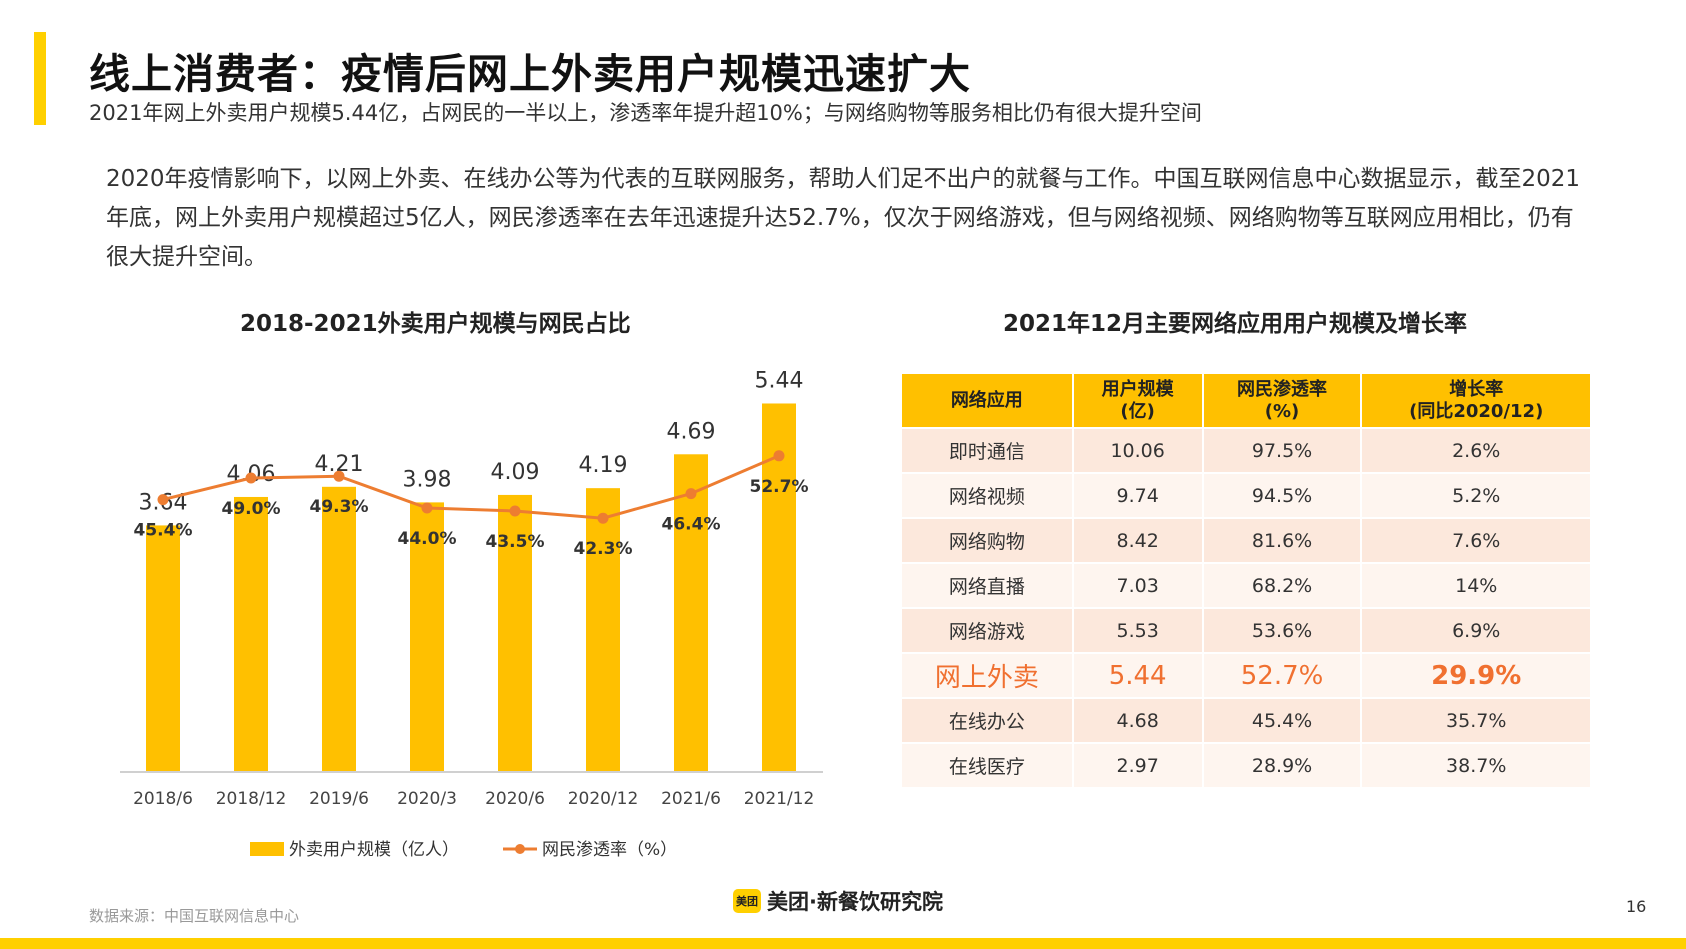 The image size is (1686, 949). I want to click on table-cell: 在线办公, so click(987, 720).